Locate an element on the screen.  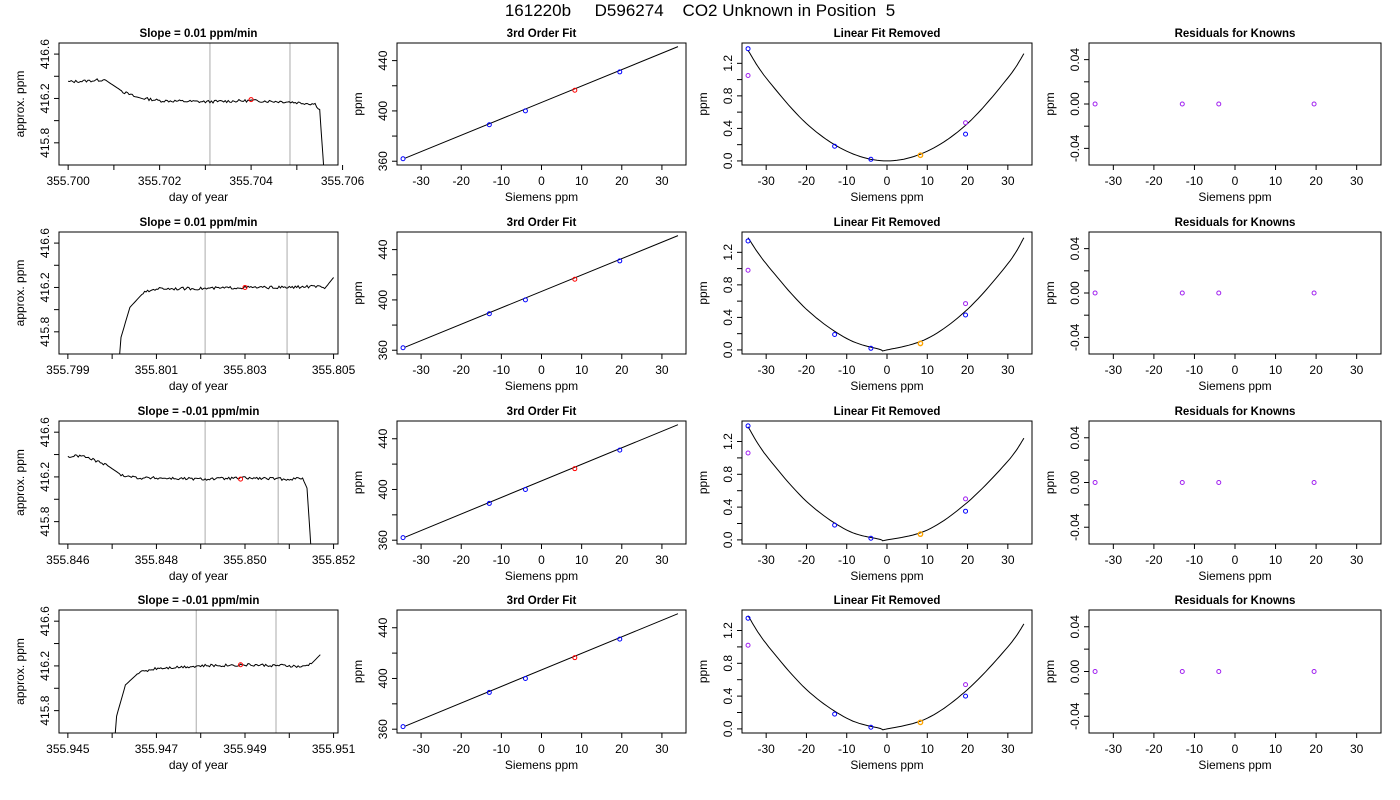
concentration-trace is located at coordinates (189, 499).